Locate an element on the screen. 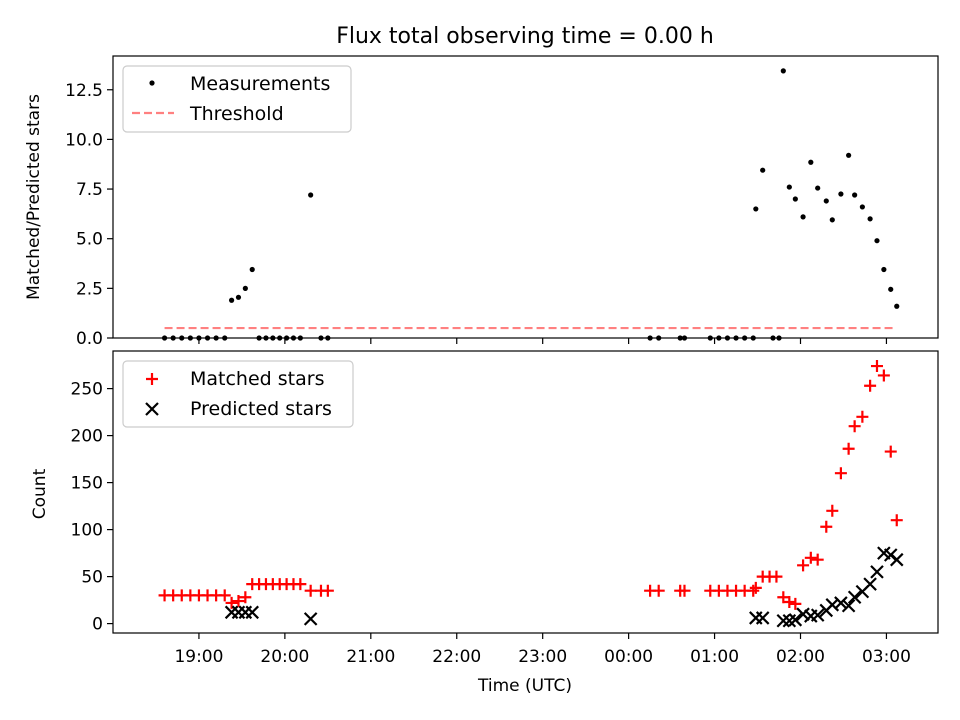 The width and height of the screenshot is (960, 720). legend-predicted-marker is located at coordinates (152, 409).